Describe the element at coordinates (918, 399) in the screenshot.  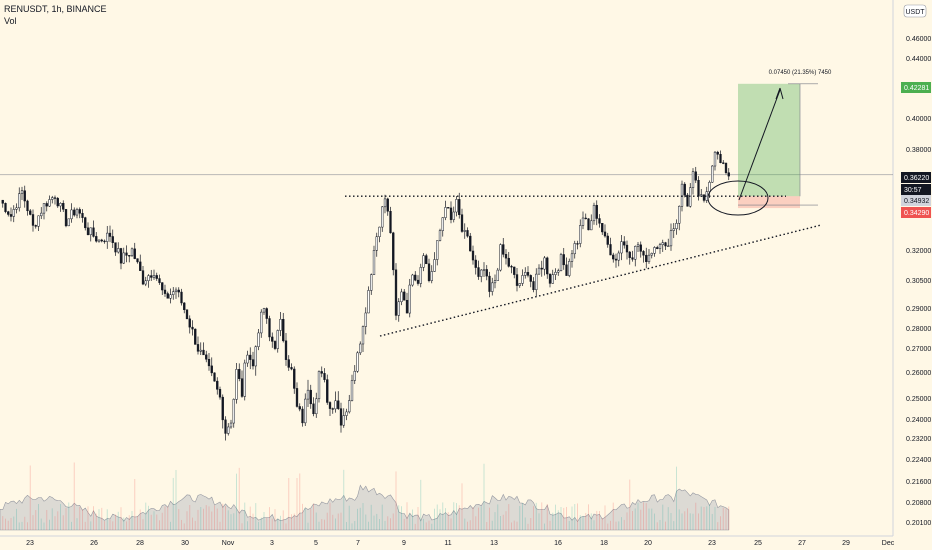
I see `y-tick-label: 0.25000` at that location.